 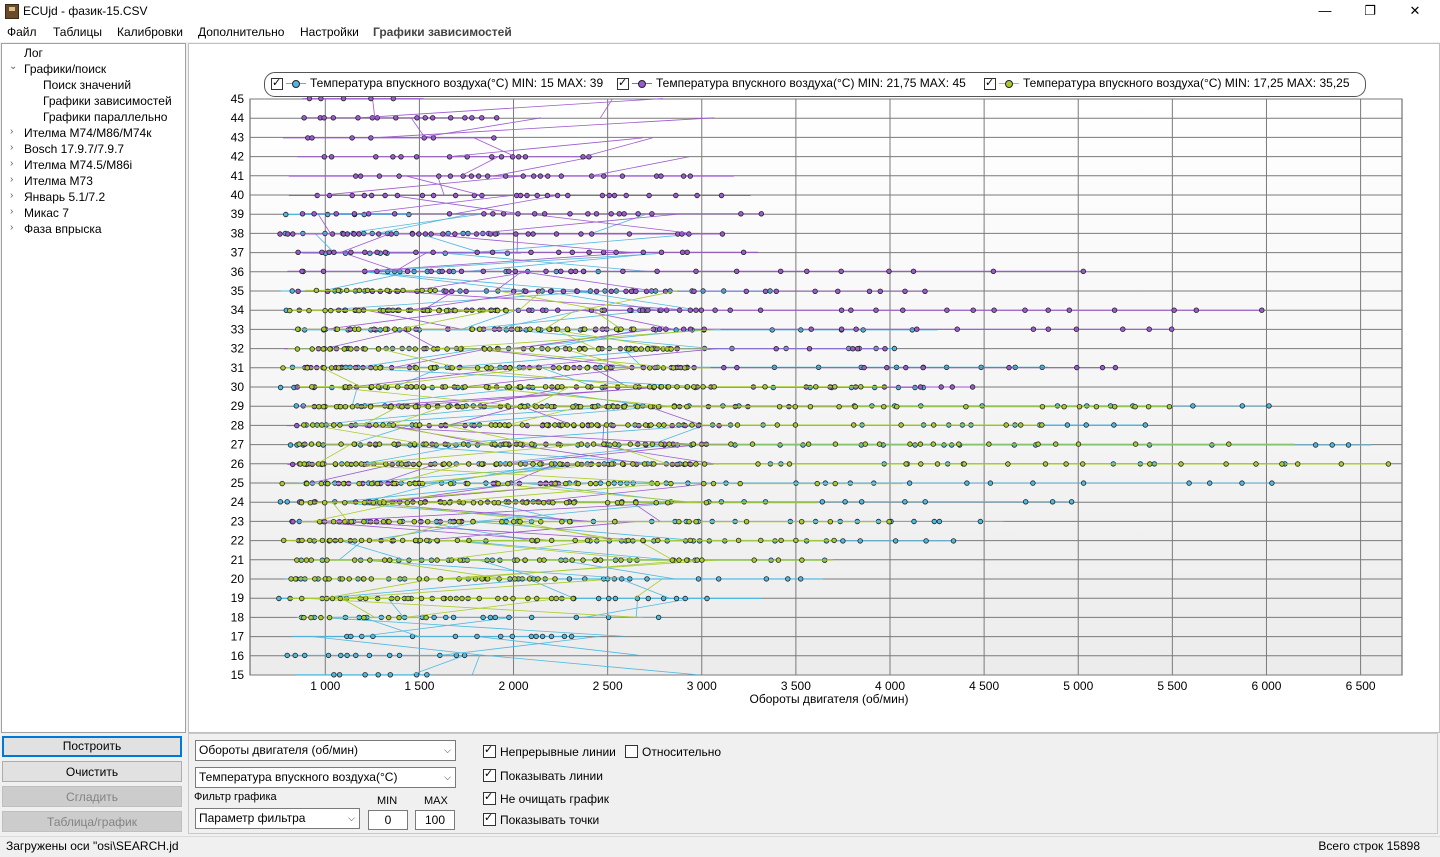 What do you see at coordinates (325, 750) in the screenshot?
I see `x-parameter-select: Обороты двигателя (об/мин) ⌵` at bounding box center [325, 750].